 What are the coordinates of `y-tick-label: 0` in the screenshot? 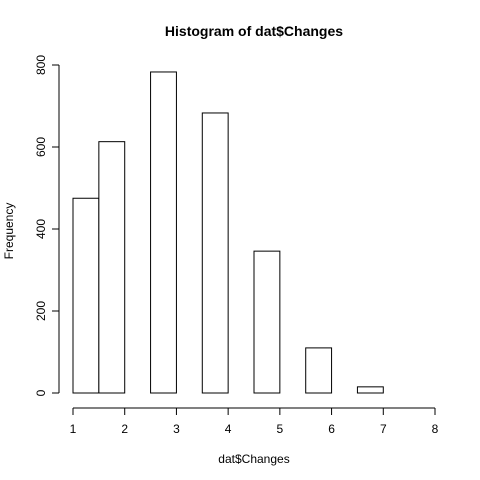 It's located at (41, 392).